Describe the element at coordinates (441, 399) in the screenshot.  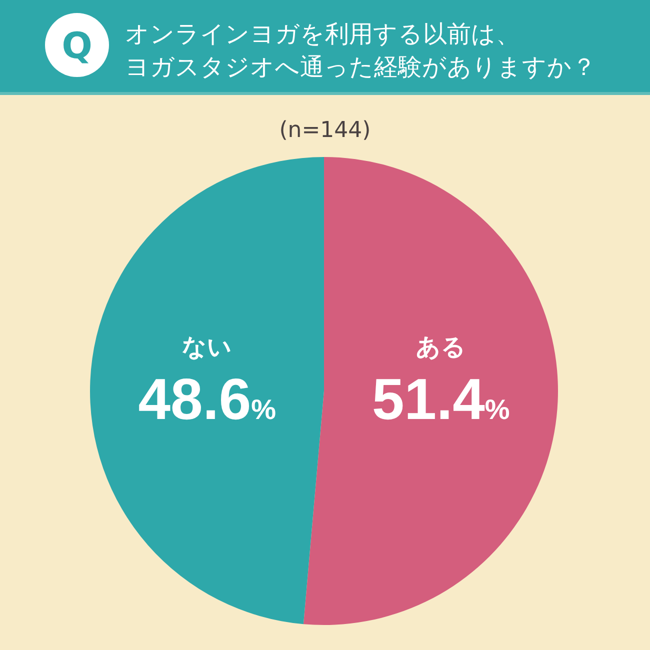
I see `value-label: 51.4%` at that location.